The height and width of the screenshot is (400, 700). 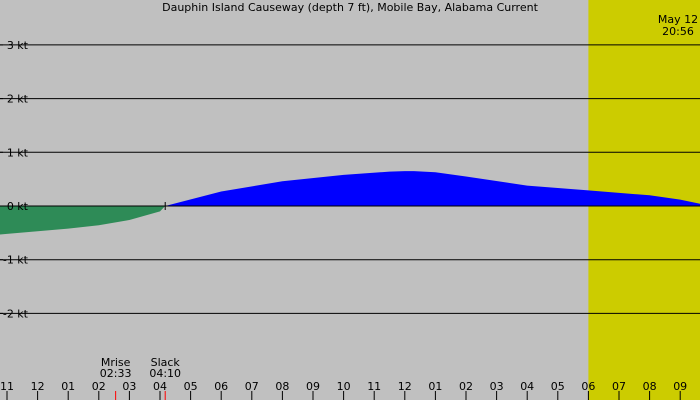 What do you see at coordinates (166, 362) in the screenshot?
I see `event-name: Slack` at bounding box center [166, 362].